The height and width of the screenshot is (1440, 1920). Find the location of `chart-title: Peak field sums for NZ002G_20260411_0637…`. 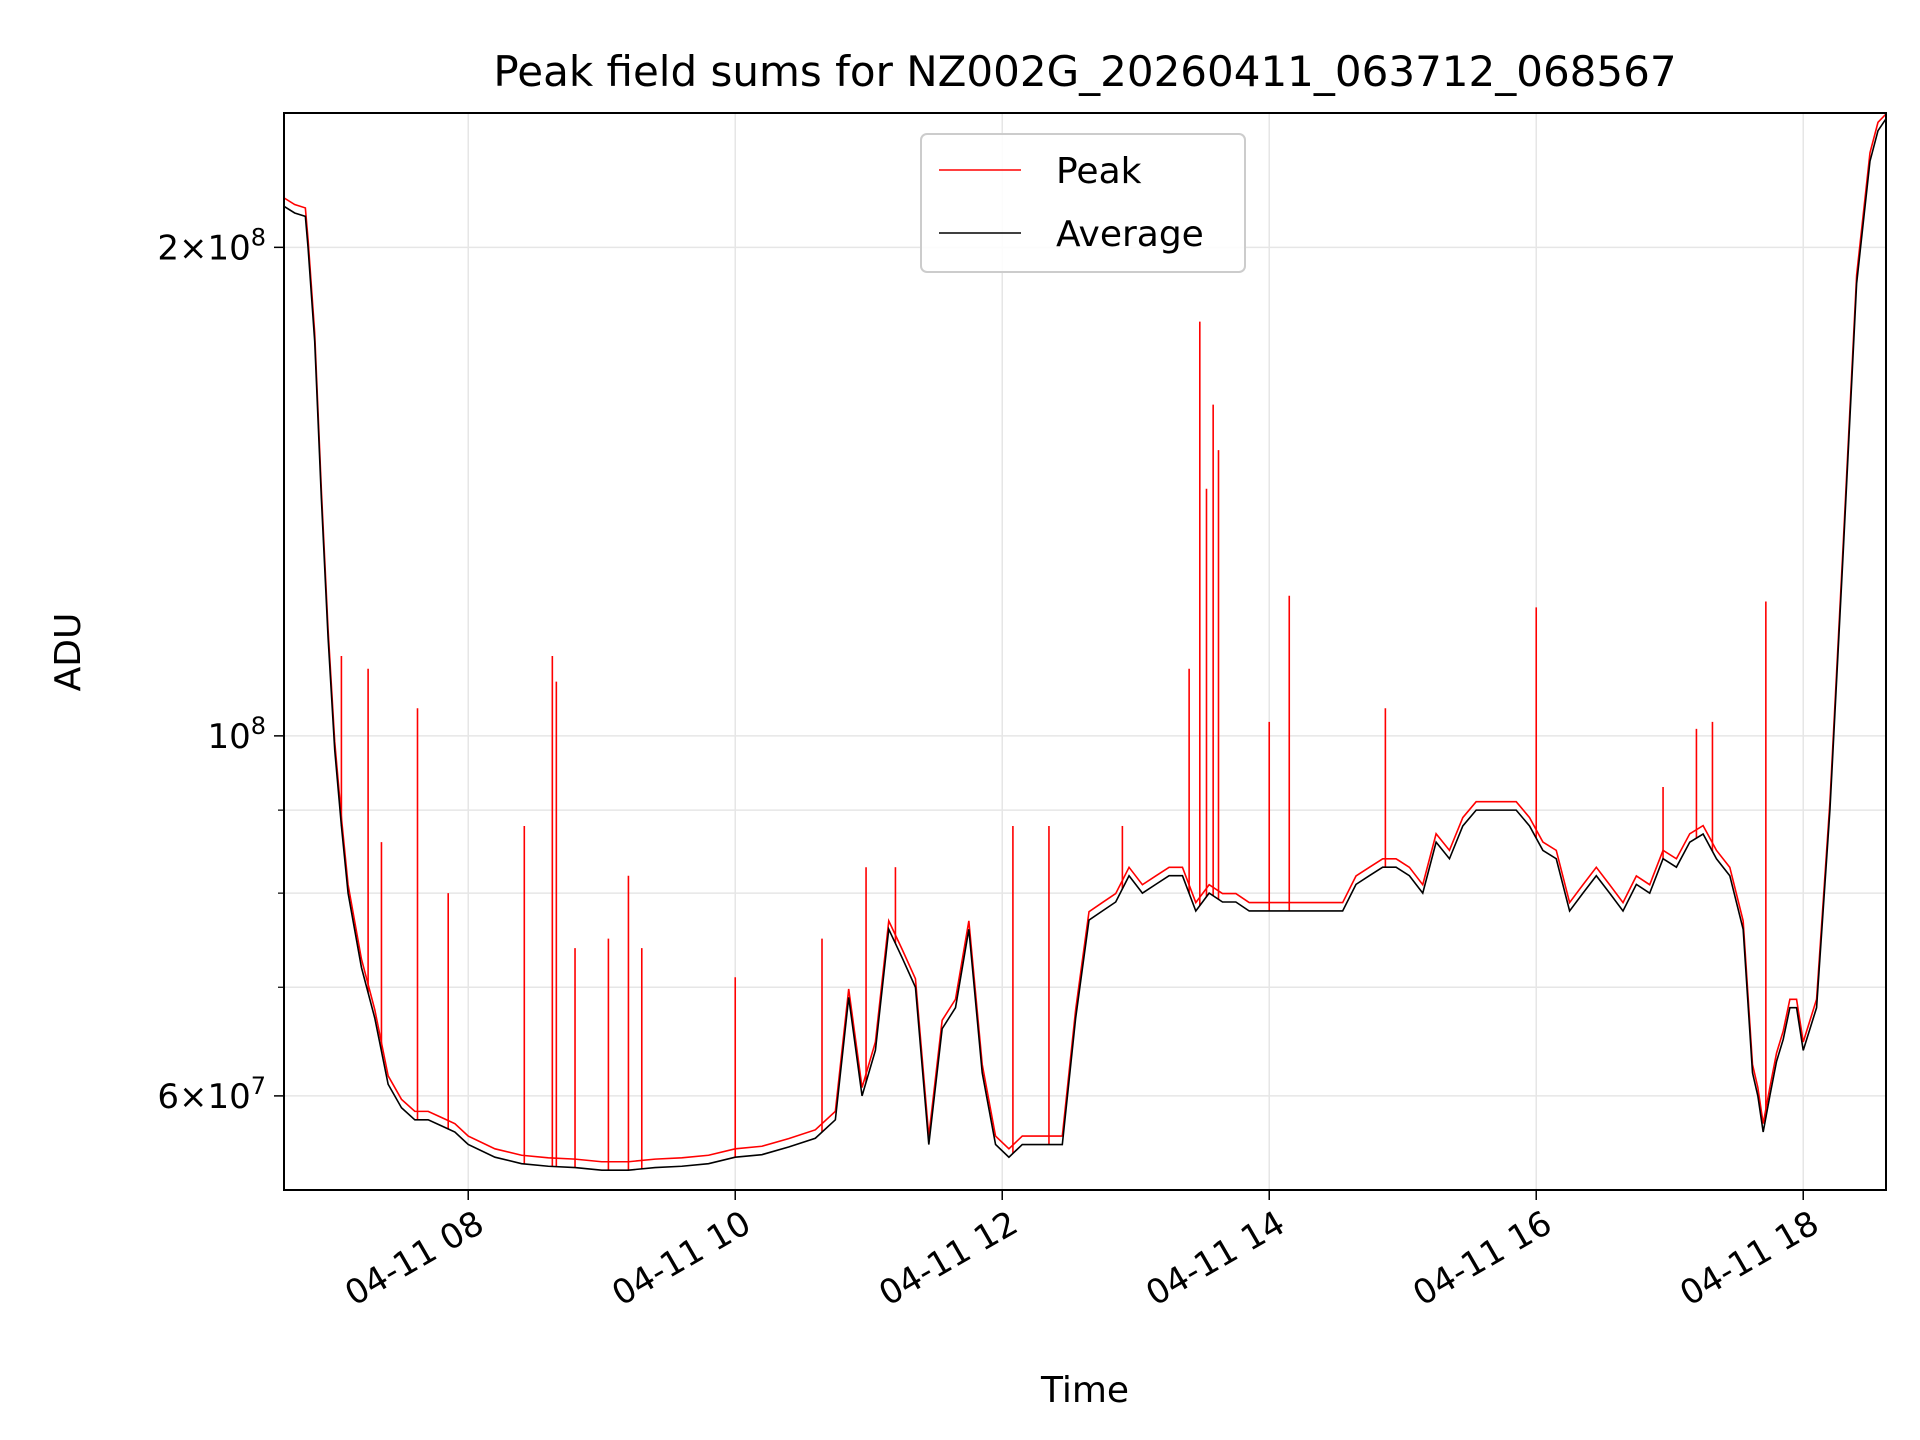

chart-title: Peak field sums for NZ002G_20260411_0637… is located at coordinates (1084, 71).